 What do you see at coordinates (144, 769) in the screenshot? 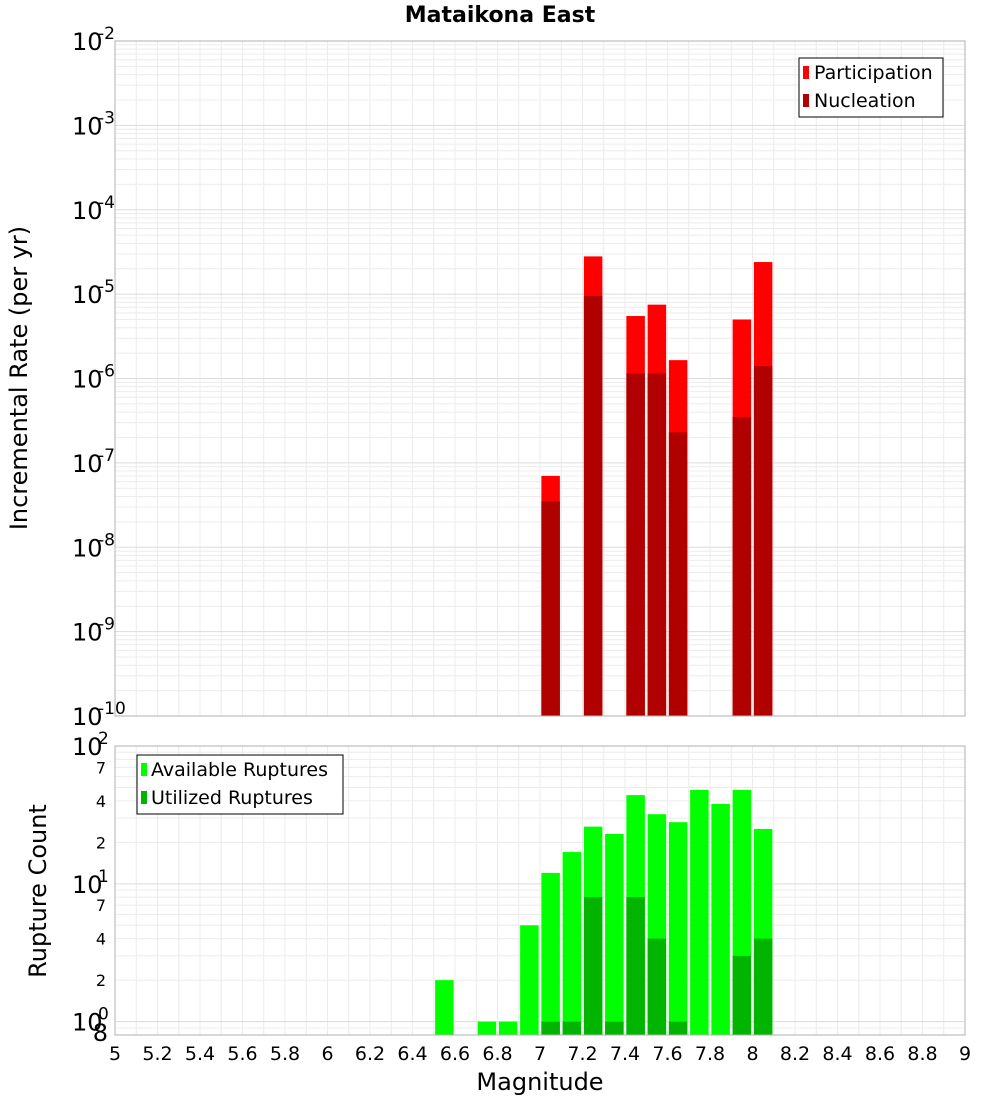
I see `legend-swatch-available` at bounding box center [144, 769].